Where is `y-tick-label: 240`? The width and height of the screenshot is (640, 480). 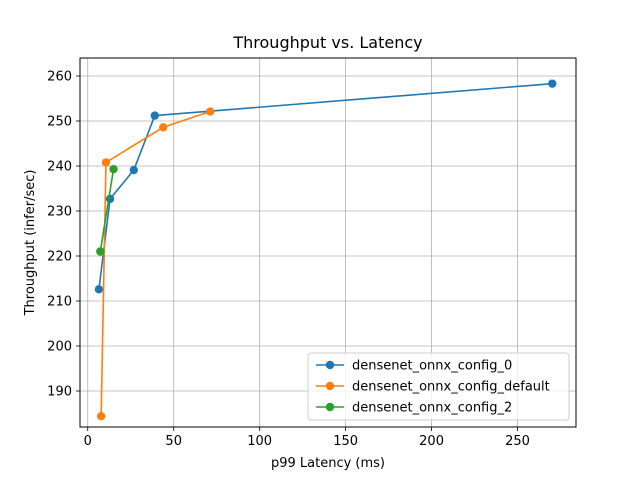 y-tick-label: 240 is located at coordinates (59, 167).